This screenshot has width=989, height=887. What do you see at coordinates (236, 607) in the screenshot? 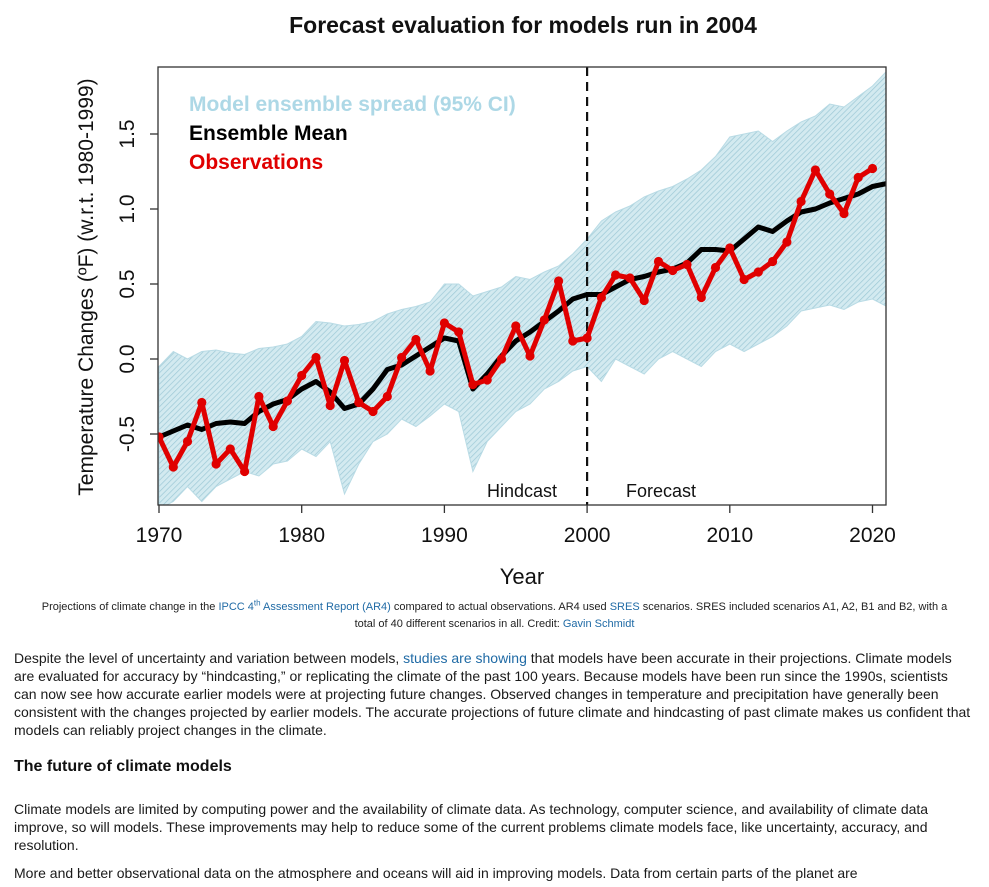
I see `ipcc-link-text: IPCC 4` at bounding box center [236, 607].